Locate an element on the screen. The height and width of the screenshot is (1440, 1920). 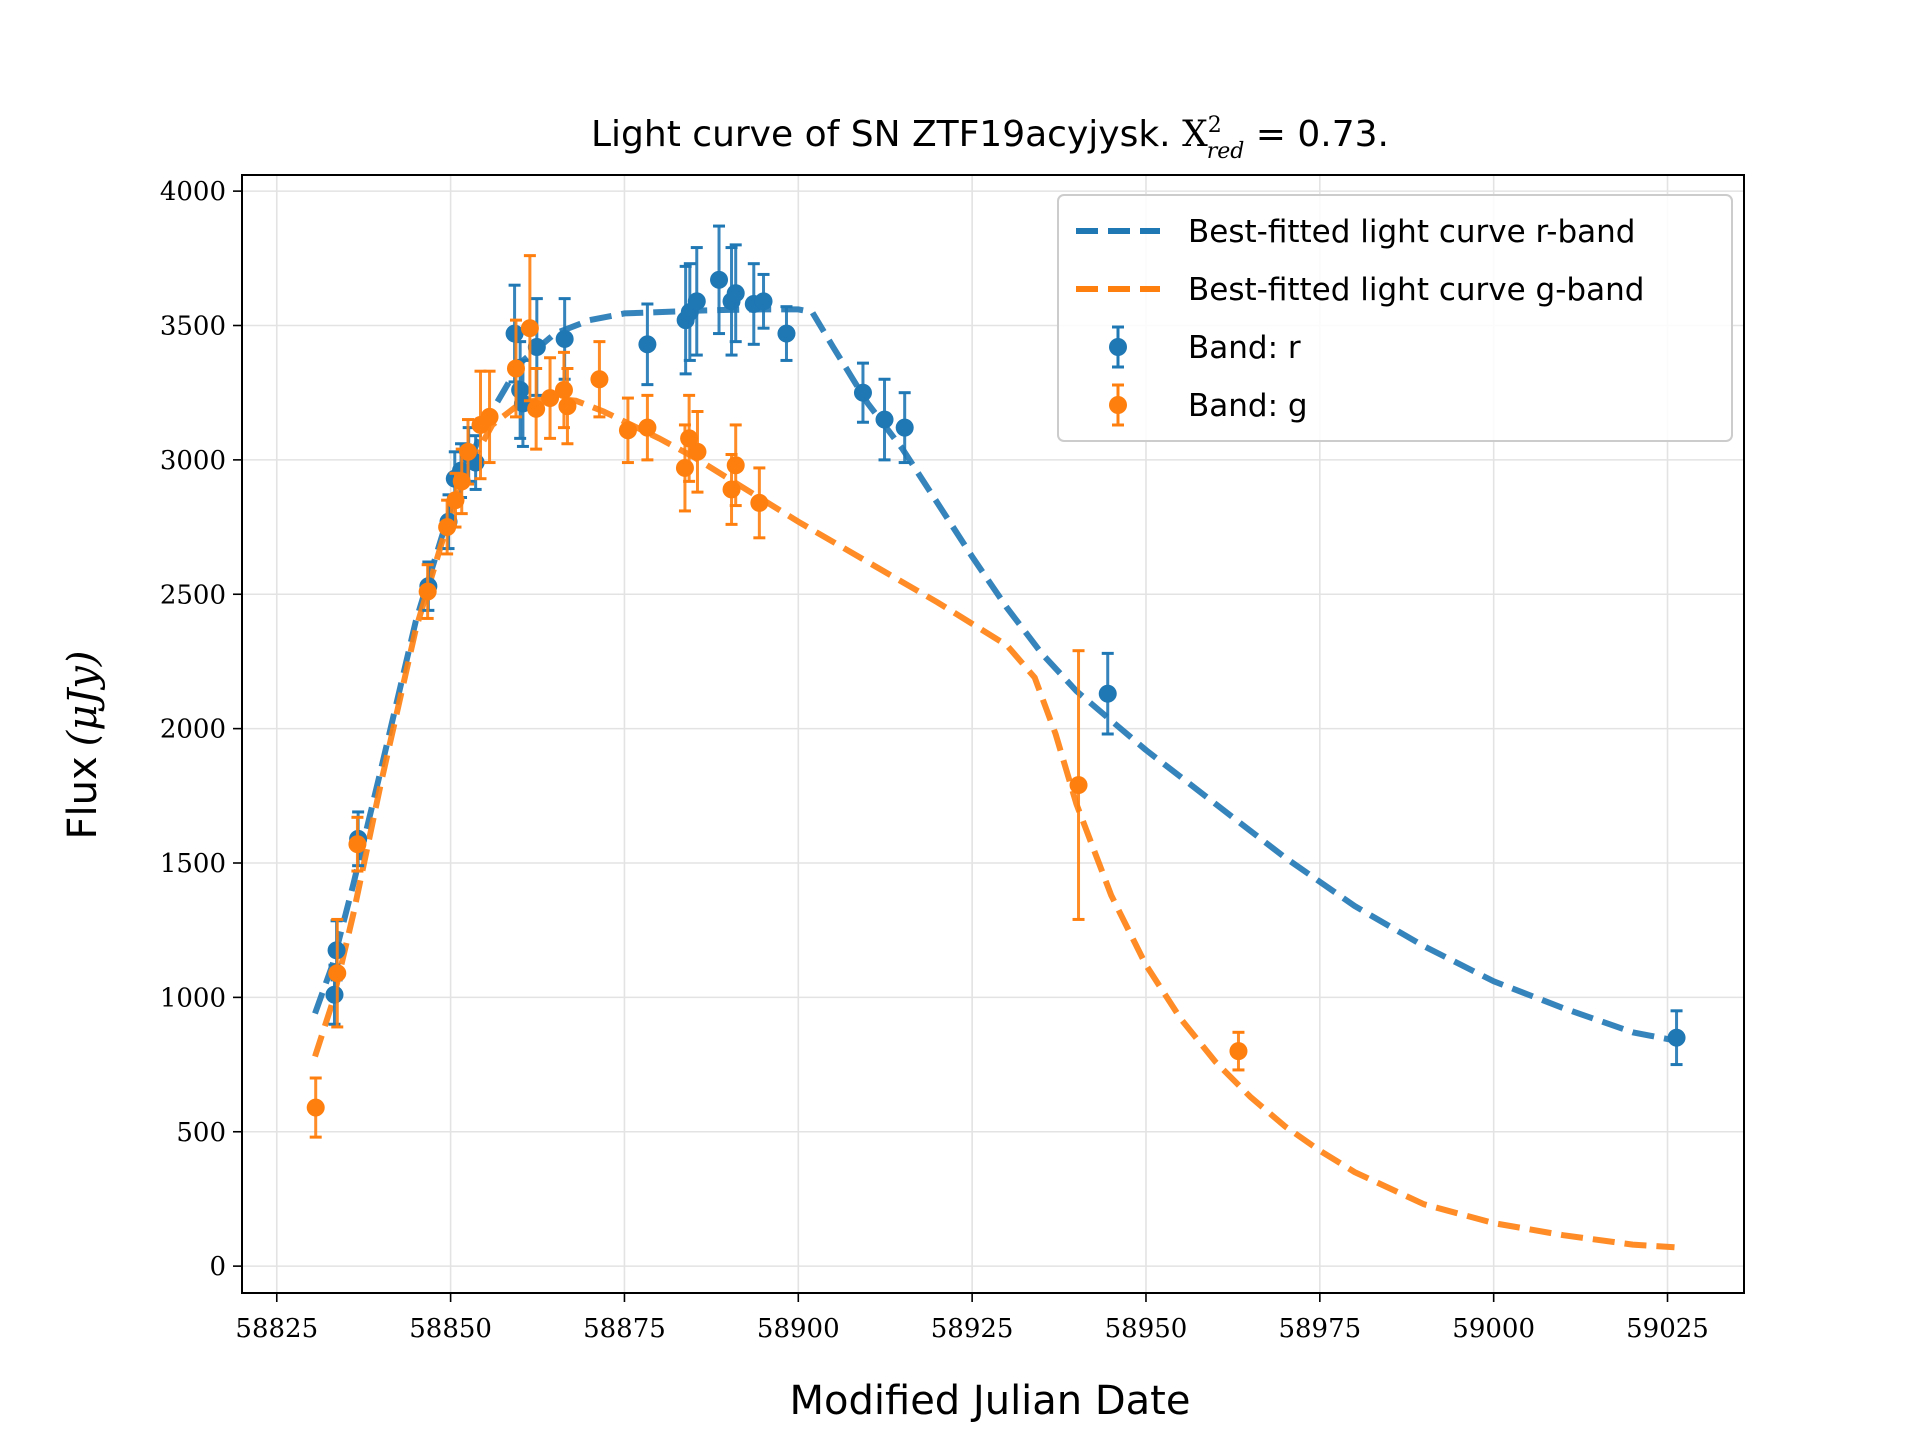
y-axis-title: Flux(μJy) is located at coordinates (83, 745).